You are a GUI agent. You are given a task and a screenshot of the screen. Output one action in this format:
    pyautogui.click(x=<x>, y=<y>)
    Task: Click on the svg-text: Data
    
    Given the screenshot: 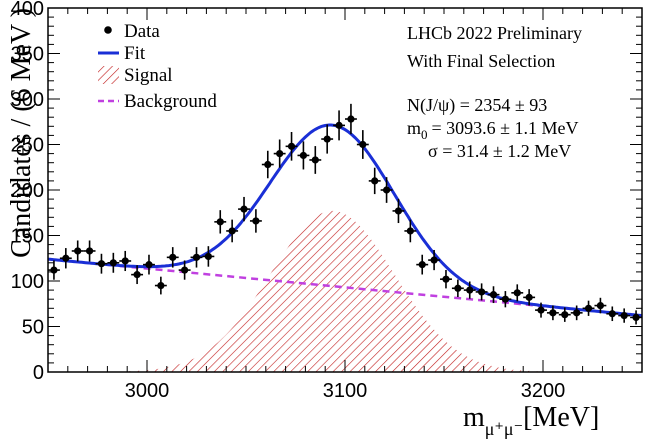 What is the action you would take?
    pyautogui.click(x=142, y=31)
    